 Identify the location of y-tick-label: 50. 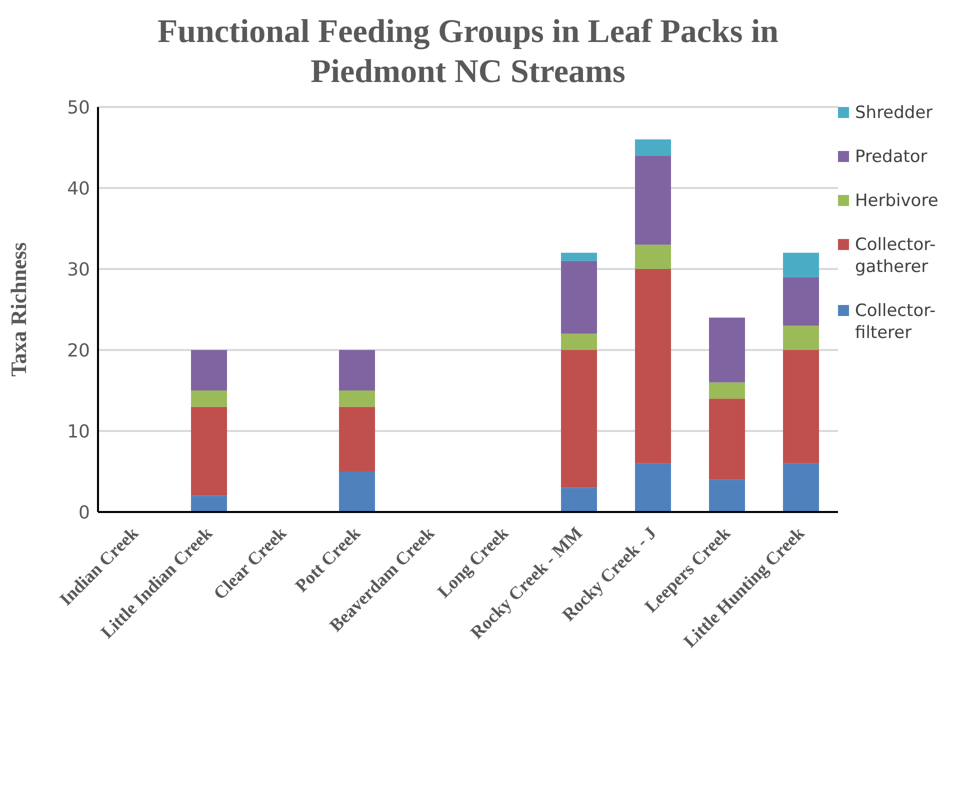
(78, 107).